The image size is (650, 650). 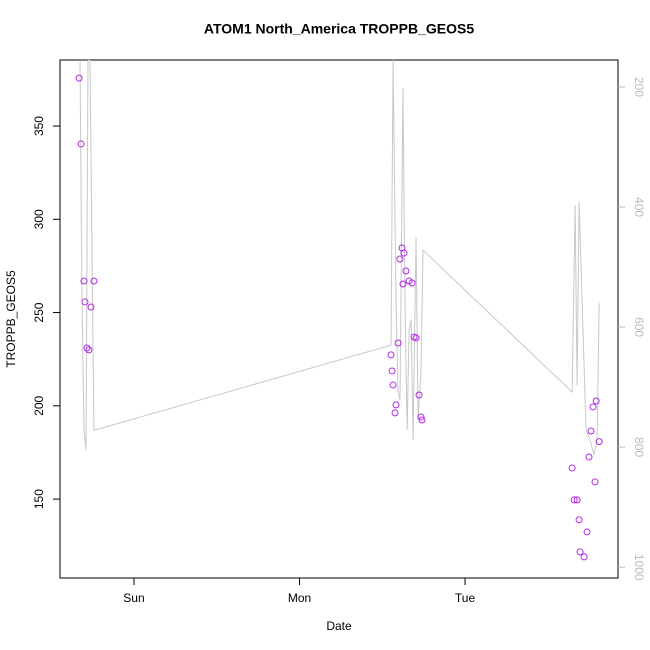 What do you see at coordinates (639, 567) in the screenshot?
I see `y2-tick-label: 1000` at bounding box center [639, 567].